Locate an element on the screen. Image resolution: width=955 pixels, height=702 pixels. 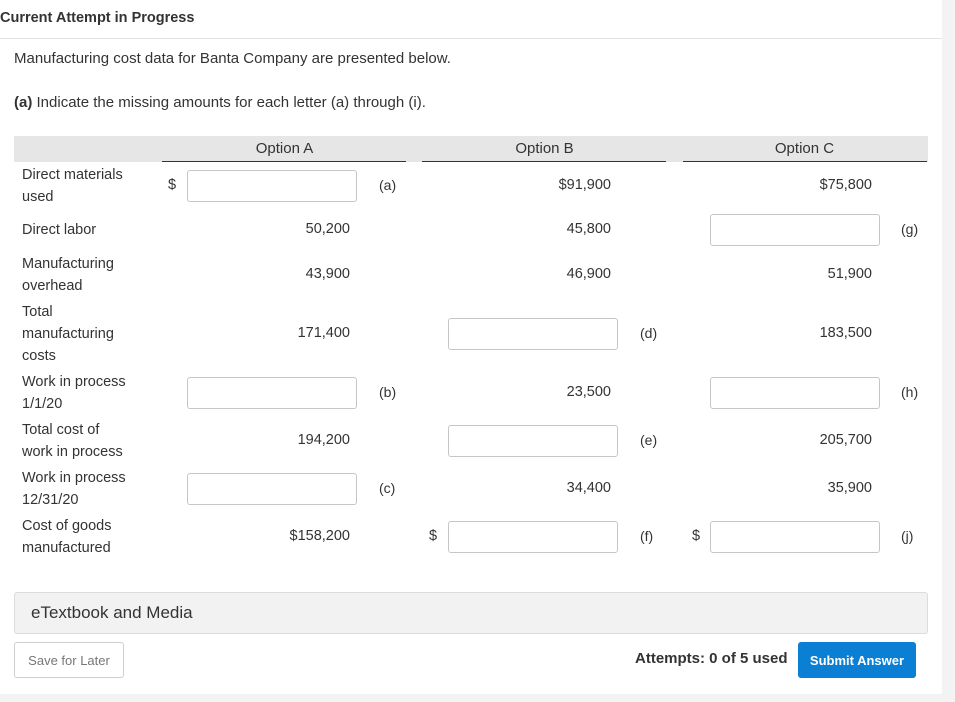
row-label: Direct labor is located at coordinates (59, 230).